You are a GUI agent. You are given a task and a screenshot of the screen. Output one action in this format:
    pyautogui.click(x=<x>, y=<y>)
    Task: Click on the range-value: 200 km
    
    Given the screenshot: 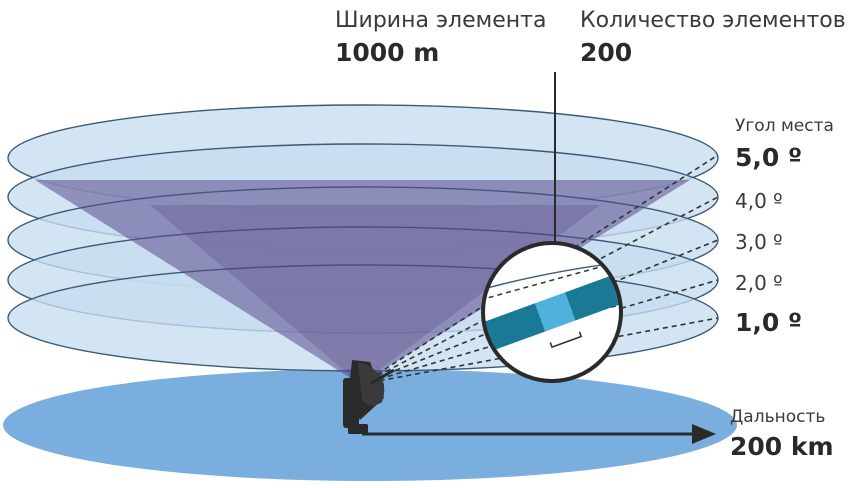 What is the action you would take?
    pyautogui.click(x=782, y=446)
    